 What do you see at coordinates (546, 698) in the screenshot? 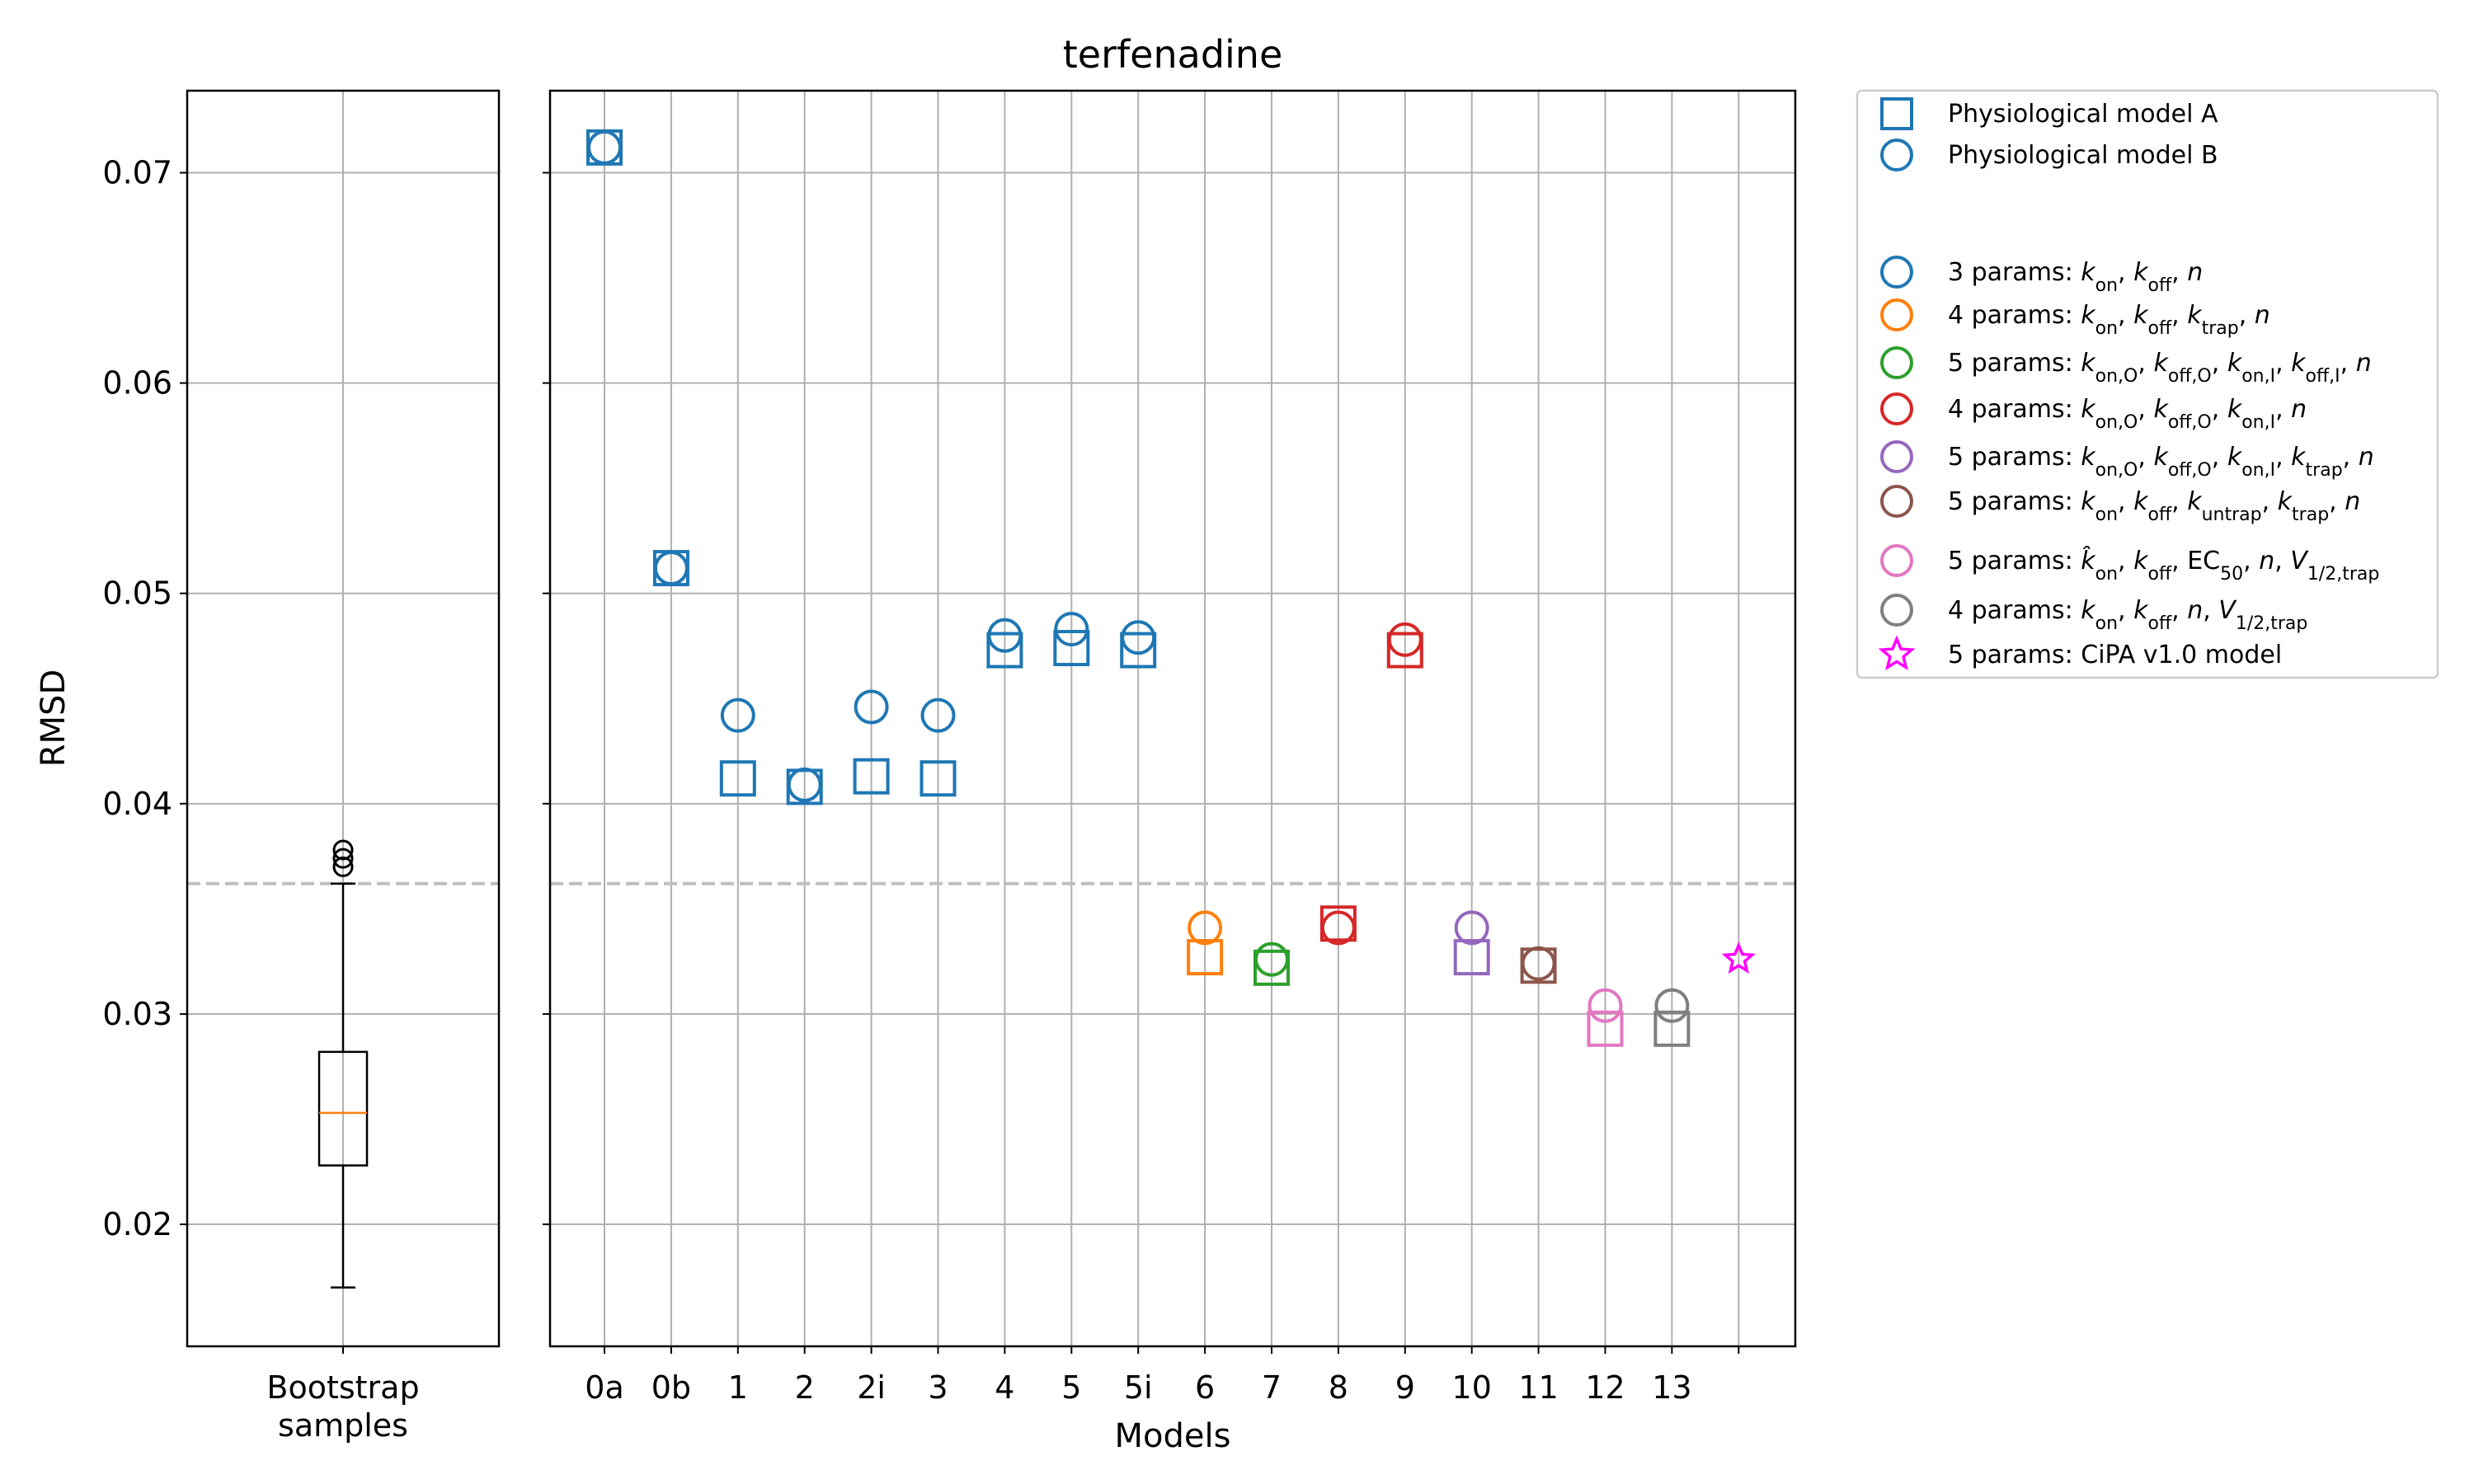
I see `models-y-ticks` at bounding box center [546, 698].